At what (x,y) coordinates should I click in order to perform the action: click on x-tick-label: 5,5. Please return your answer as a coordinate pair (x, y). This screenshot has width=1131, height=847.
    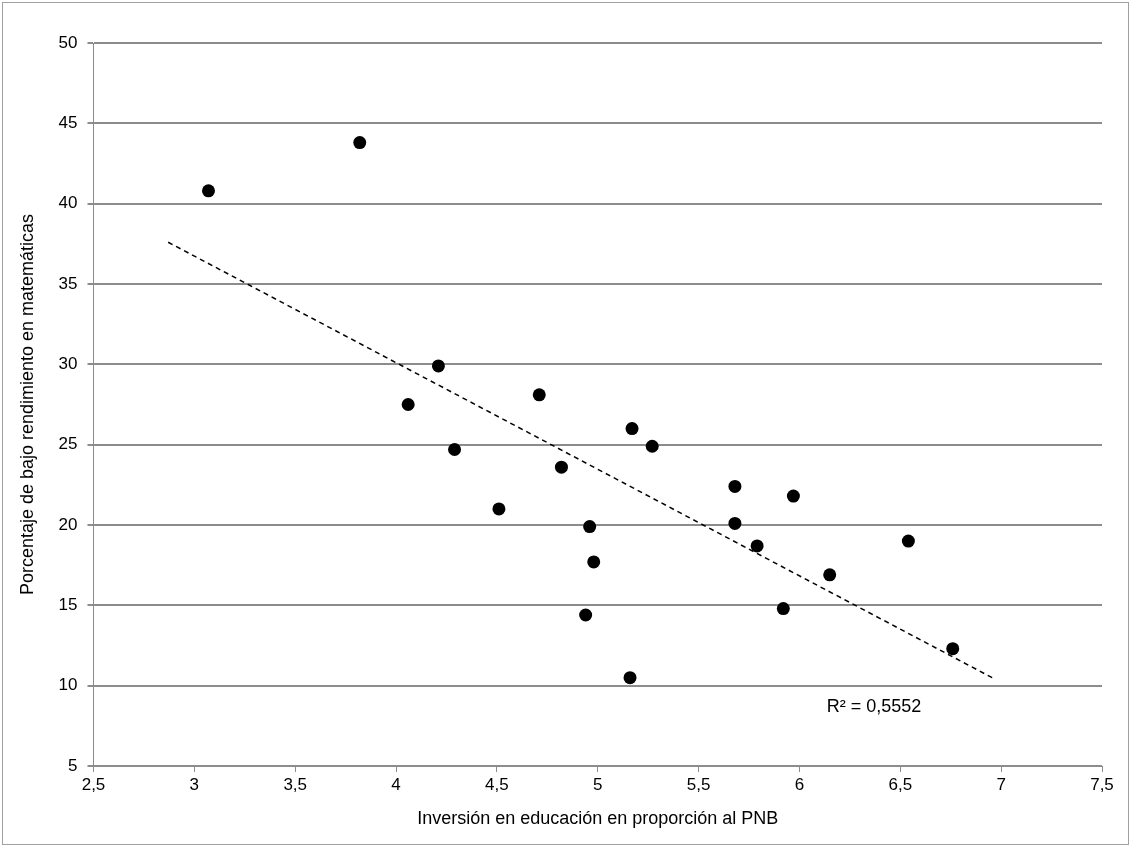
    Looking at the image, I should click on (698, 784).